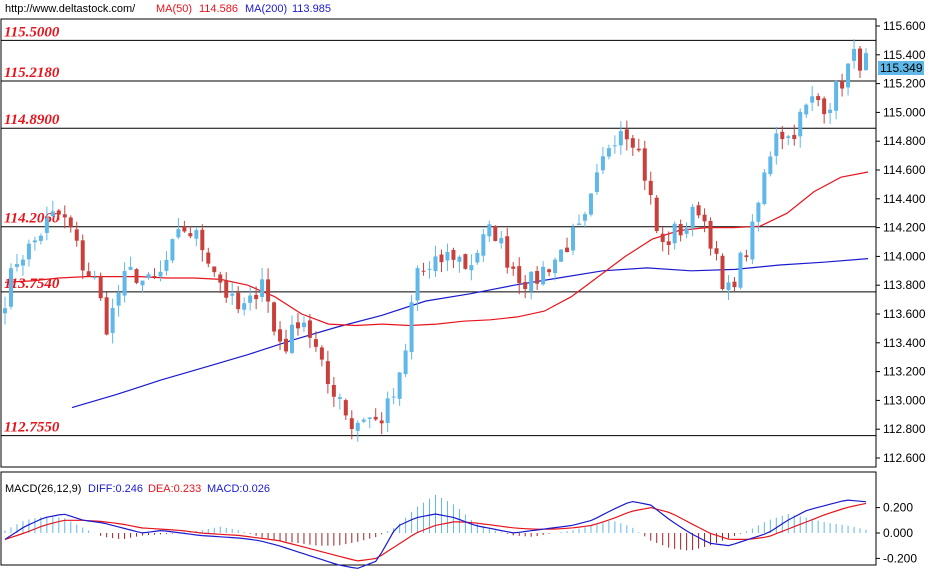  Describe the element at coordinates (904, 400) in the screenshot. I see `y-tick-label: 113.000` at that location.